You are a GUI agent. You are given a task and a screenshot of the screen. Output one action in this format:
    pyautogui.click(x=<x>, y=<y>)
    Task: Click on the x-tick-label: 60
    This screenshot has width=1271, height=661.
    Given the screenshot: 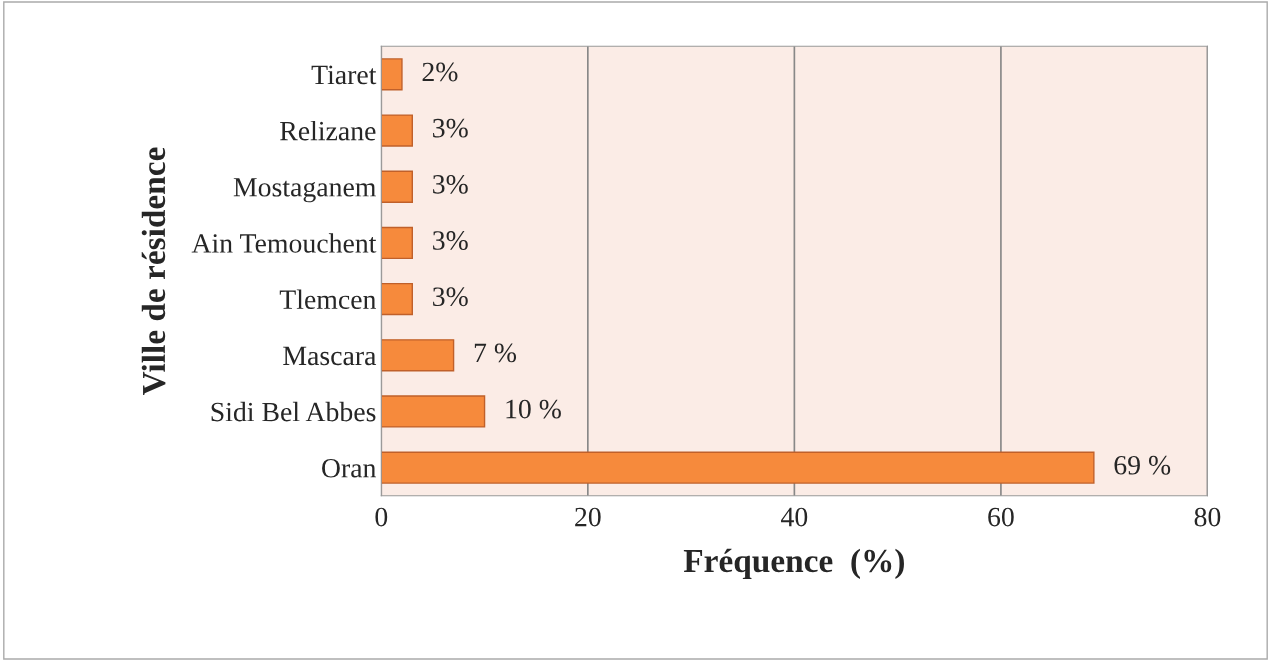 What is the action you would take?
    pyautogui.click(x=1001, y=517)
    